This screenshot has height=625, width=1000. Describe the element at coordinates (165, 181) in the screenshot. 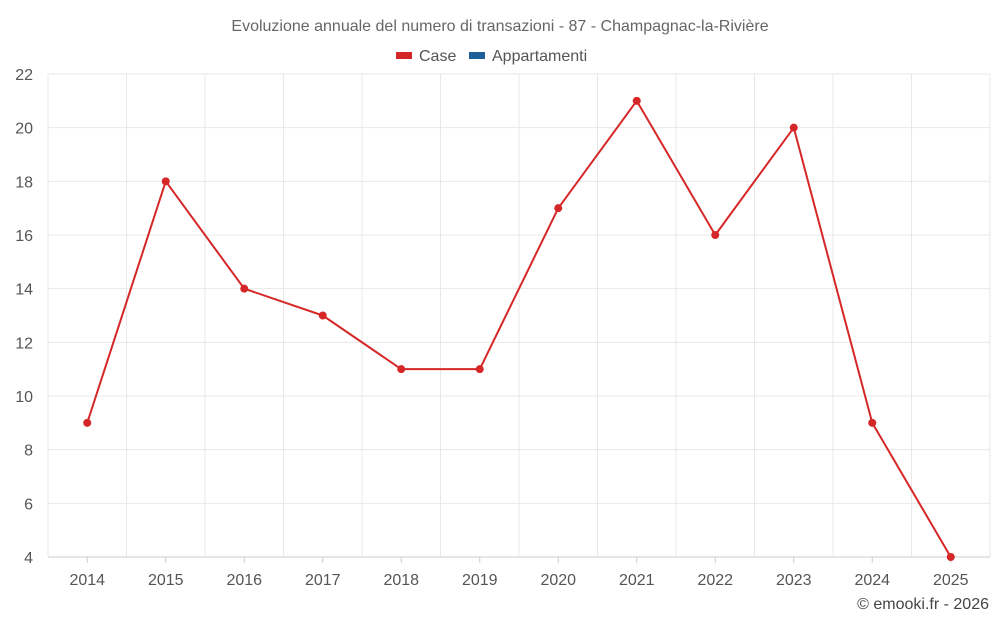

I see `data-point-case-2015` at that location.